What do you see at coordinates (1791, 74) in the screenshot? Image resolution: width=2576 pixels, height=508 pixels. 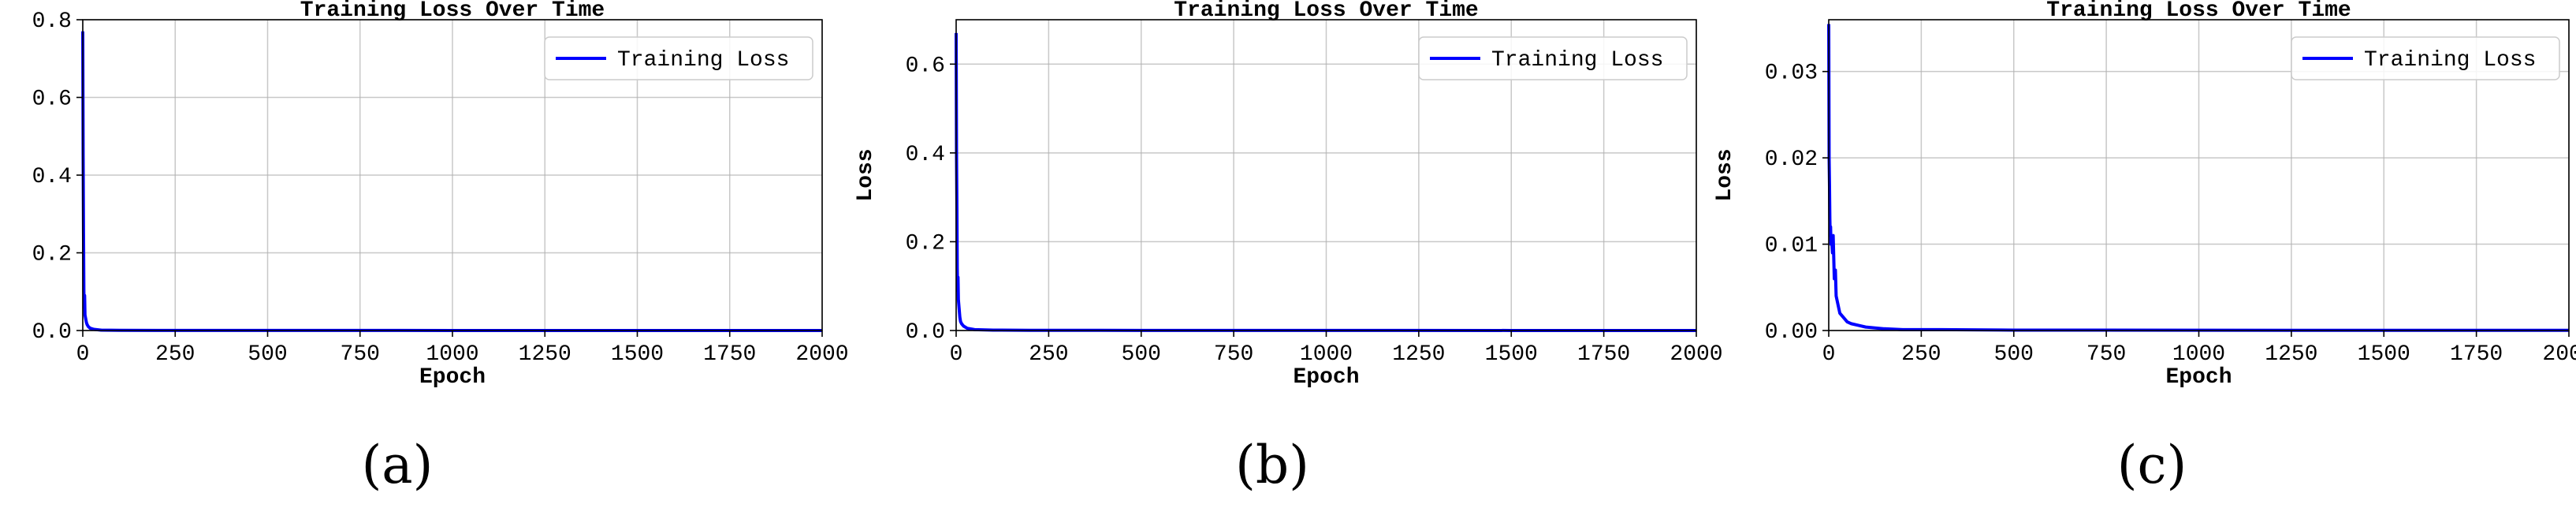 I see `y-tick-label: 0.03` at bounding box center [1791, 74].